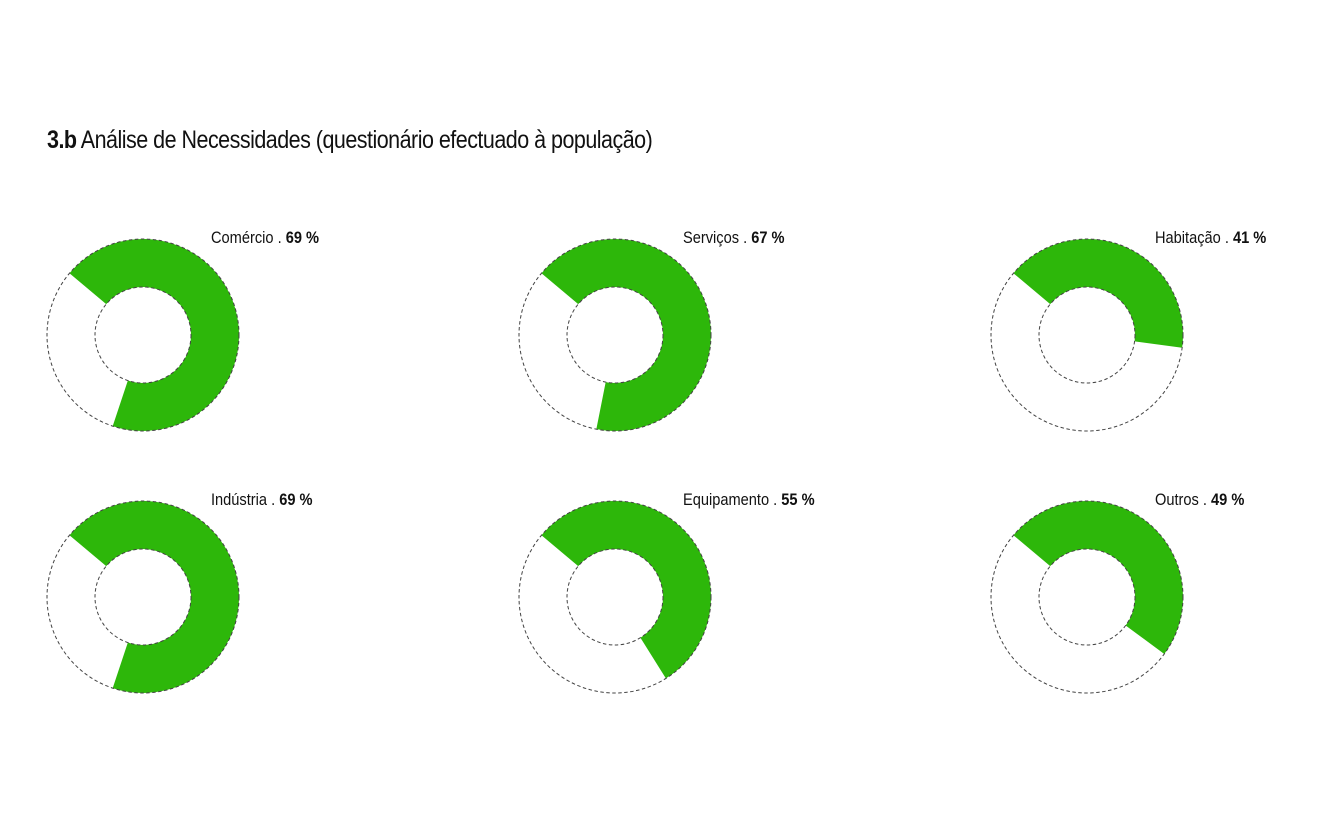 This screenshot has width=1320, height=825. What do you see at coordinates (62, 140) in the screenshot?
I see `page-title-number: 3.b` at bounding box center [62, 140].